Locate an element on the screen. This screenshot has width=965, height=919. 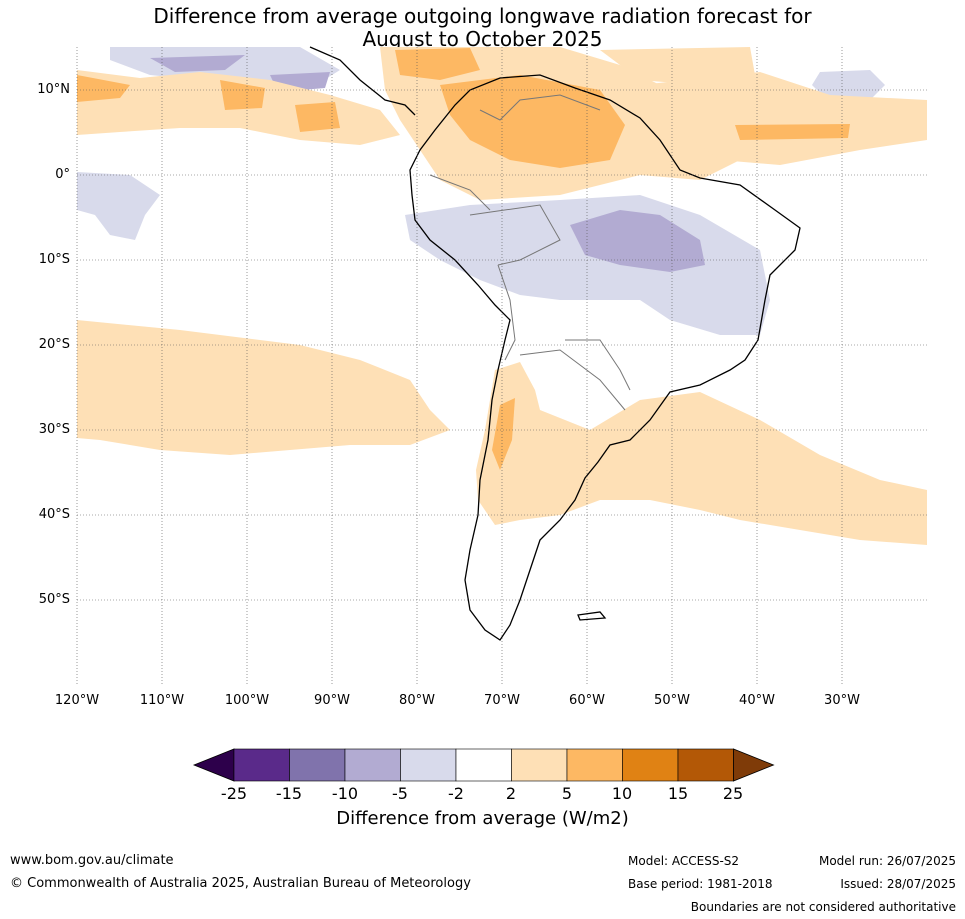
central-america-coast is located at coordinates (362, 81).